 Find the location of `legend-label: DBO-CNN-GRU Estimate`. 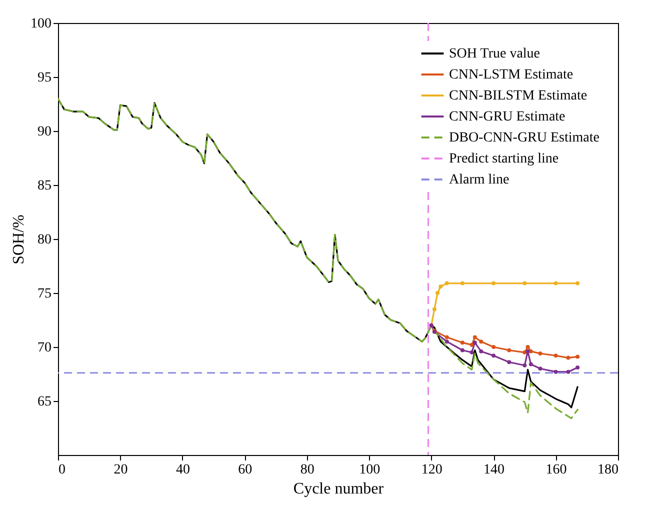

legend-label: DBO-CNN-GRU Estimate is located at coordinates (524, 138).